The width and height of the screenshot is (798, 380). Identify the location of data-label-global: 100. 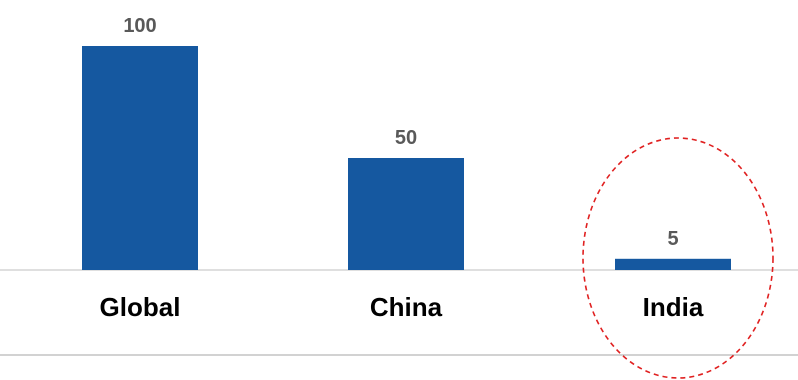
(139, 26).